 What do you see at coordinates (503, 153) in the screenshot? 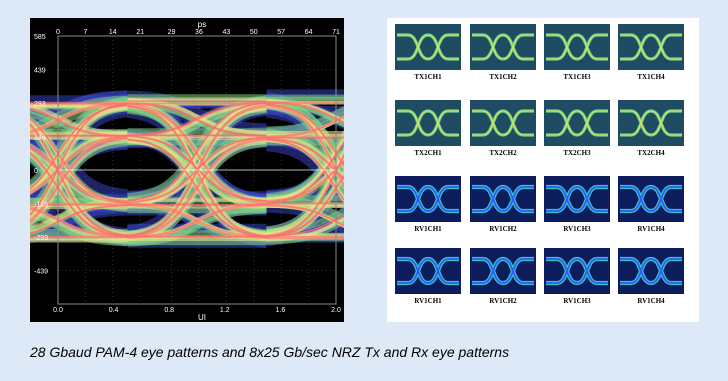
I see `nrz-eye-label: TX2CH2` at bounding box center [503, 153].